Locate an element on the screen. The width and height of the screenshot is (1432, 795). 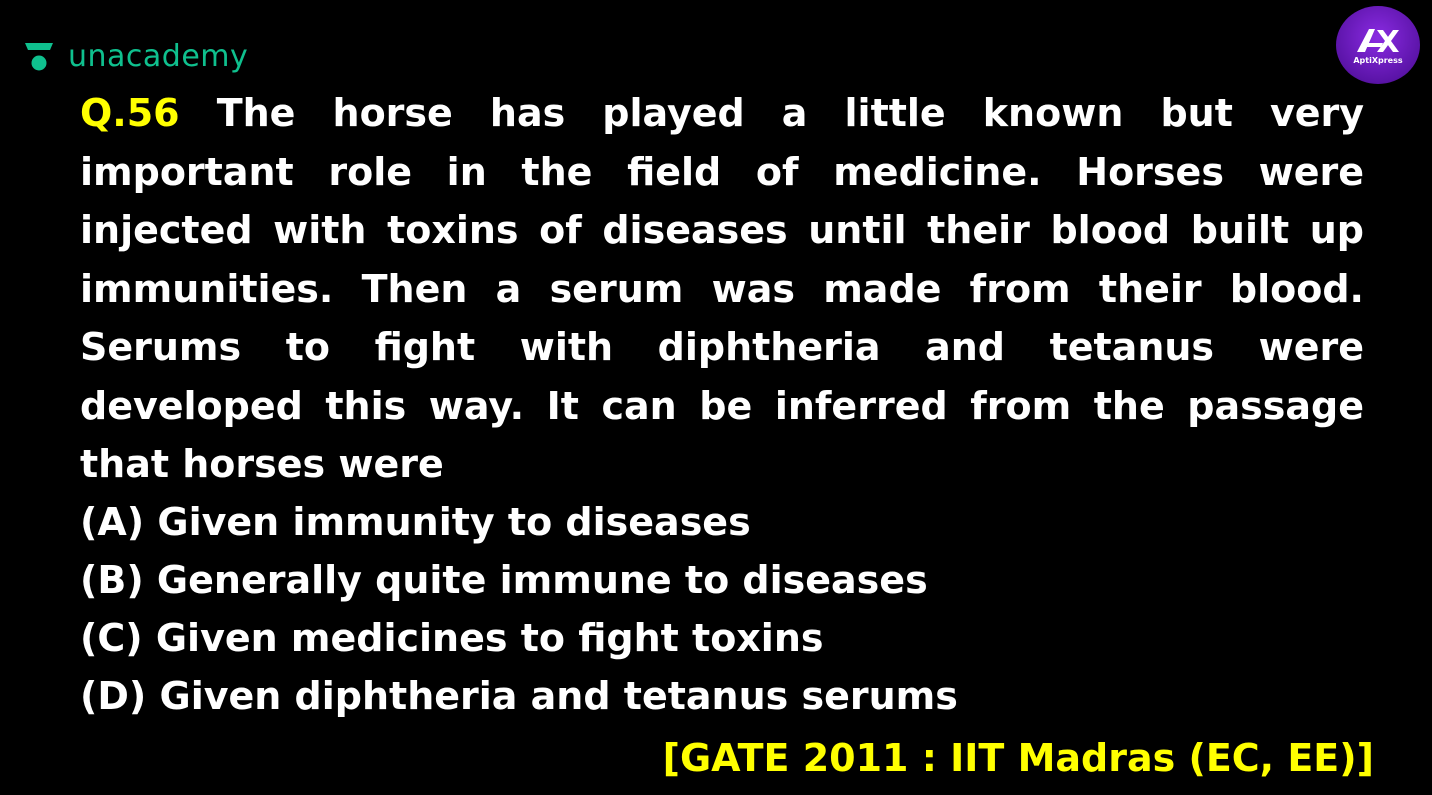
option-a: (A) Given immunity to diseases is located at coordinates (415, 522).